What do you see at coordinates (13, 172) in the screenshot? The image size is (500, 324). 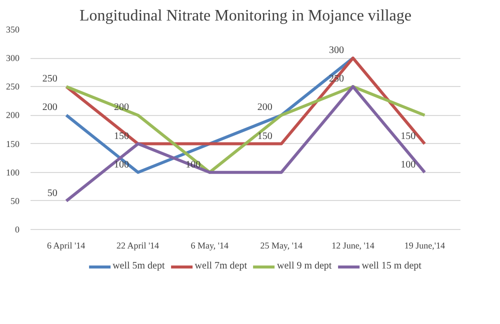 I see `y-tick-label: 100` at bounding box center [13, 172].